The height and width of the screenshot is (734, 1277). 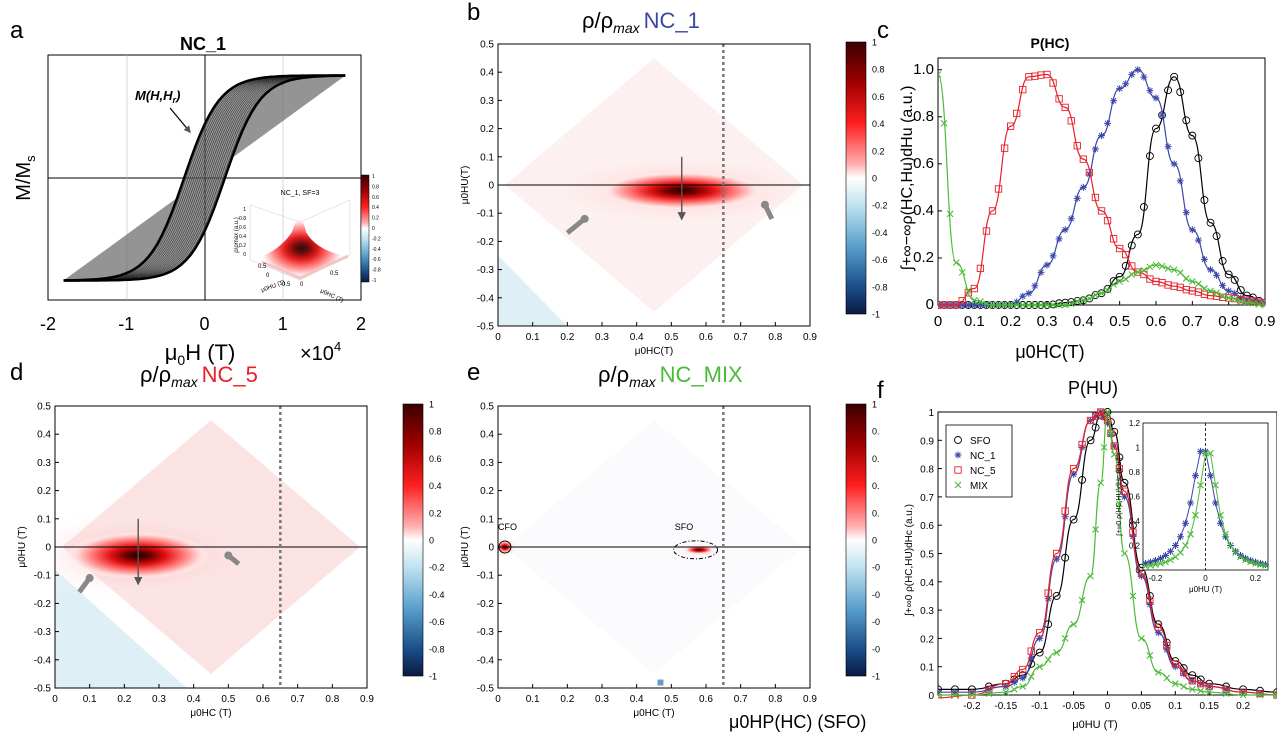 I want to click on x-axis-label: μ0HC (T), so click(x=210, y=713).